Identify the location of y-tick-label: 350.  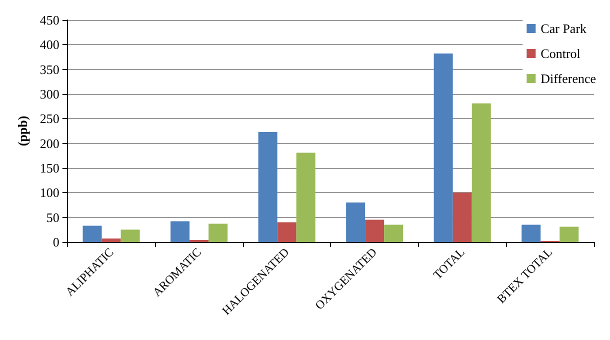
(50, 69).